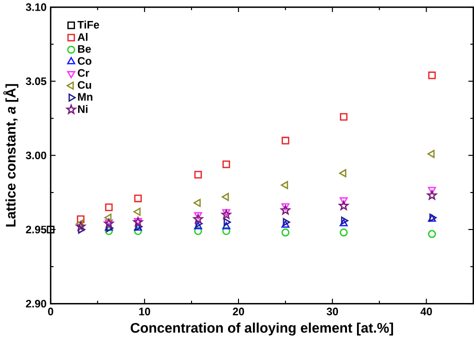  Describe the element at coordinates (84, 49) in the screenshot. I see `legend-label: Be` at that location.